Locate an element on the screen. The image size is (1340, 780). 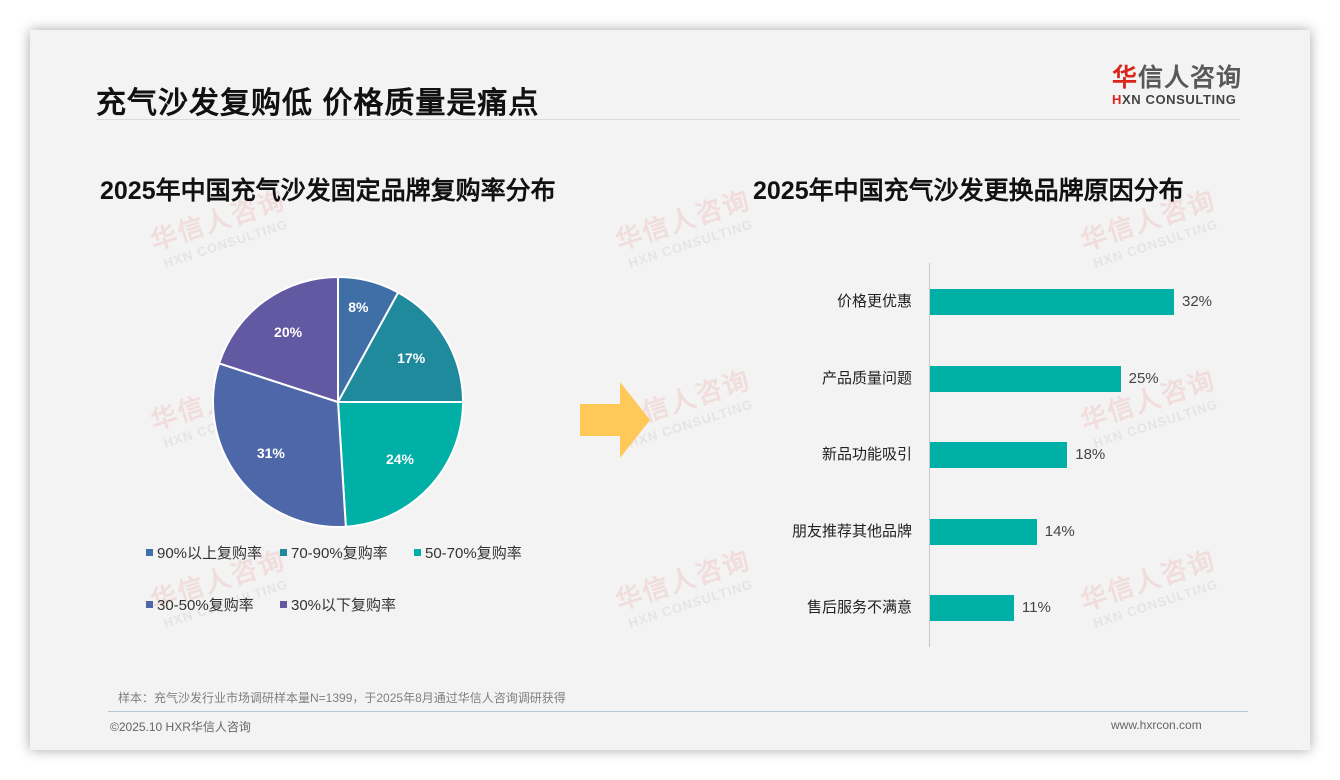
legend-label: 30%以下复购率 is located at coordinates (344, 605).